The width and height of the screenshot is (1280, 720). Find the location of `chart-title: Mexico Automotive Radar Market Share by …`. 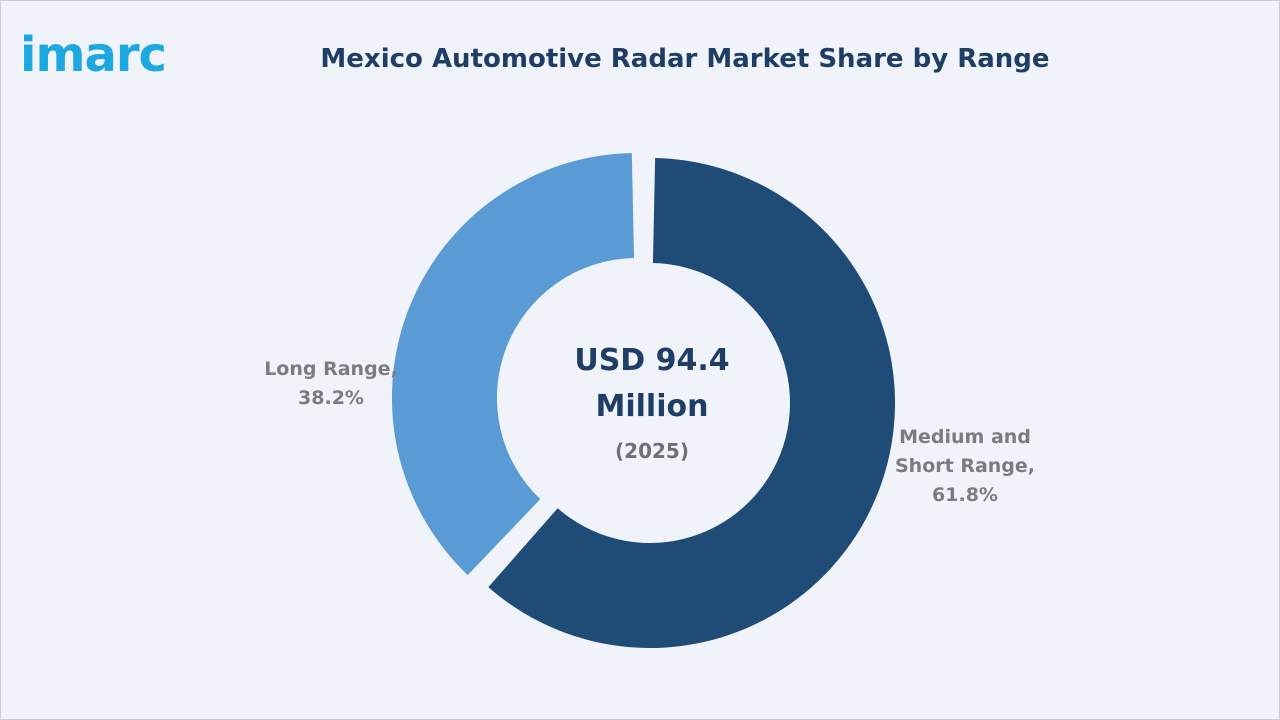

chart-title: Mexico Automotive Radar Market Share by … is located at coordinates (685, 59).